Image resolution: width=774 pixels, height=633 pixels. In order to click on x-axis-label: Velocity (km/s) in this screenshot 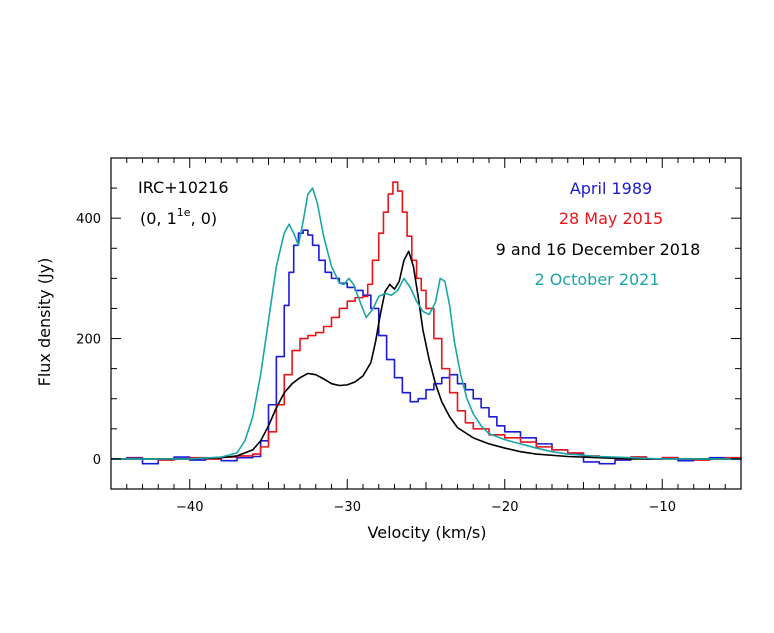, I will do `click(427, 532)`.